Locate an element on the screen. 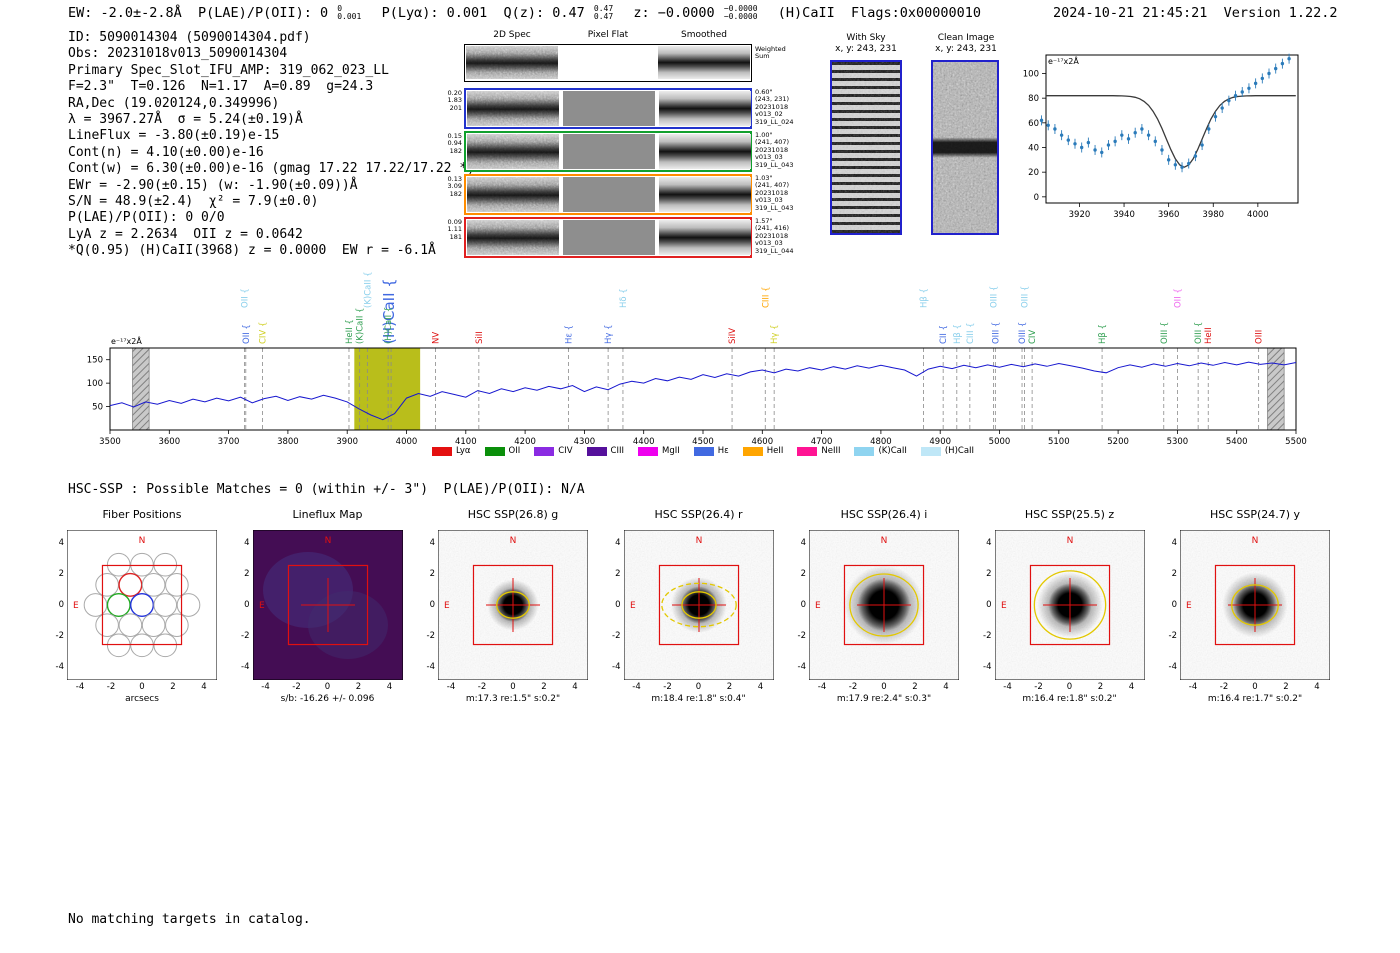 The width and height of the screenshot is (1400, 953). tick-label: 4000 is located at coordinates (1258, 215).